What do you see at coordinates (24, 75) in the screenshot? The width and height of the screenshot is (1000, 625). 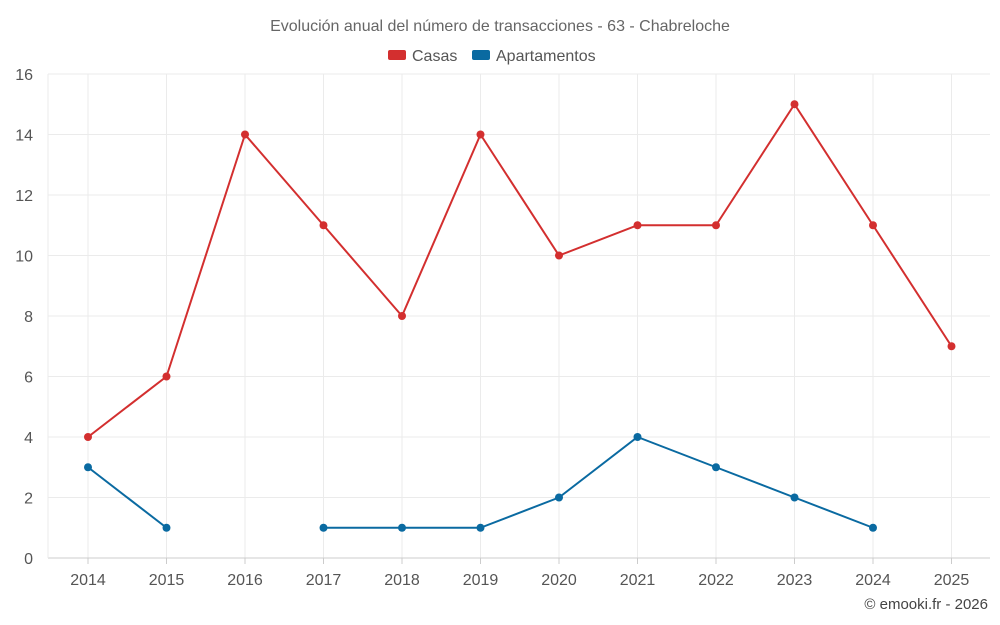 I see `y-tick-label: 16` at bounding box center [24, 75].